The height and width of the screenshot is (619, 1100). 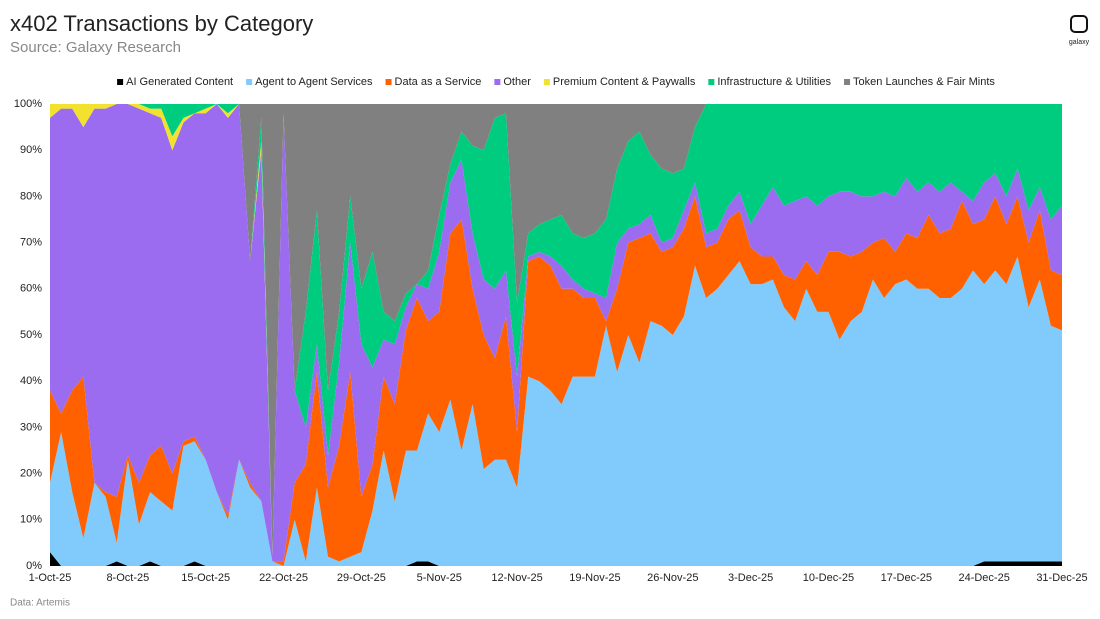 What do you see at coordinates (28, 104) in the screenshot?
I see `y-tick-label: 100%` at bounding box center [28, 104].